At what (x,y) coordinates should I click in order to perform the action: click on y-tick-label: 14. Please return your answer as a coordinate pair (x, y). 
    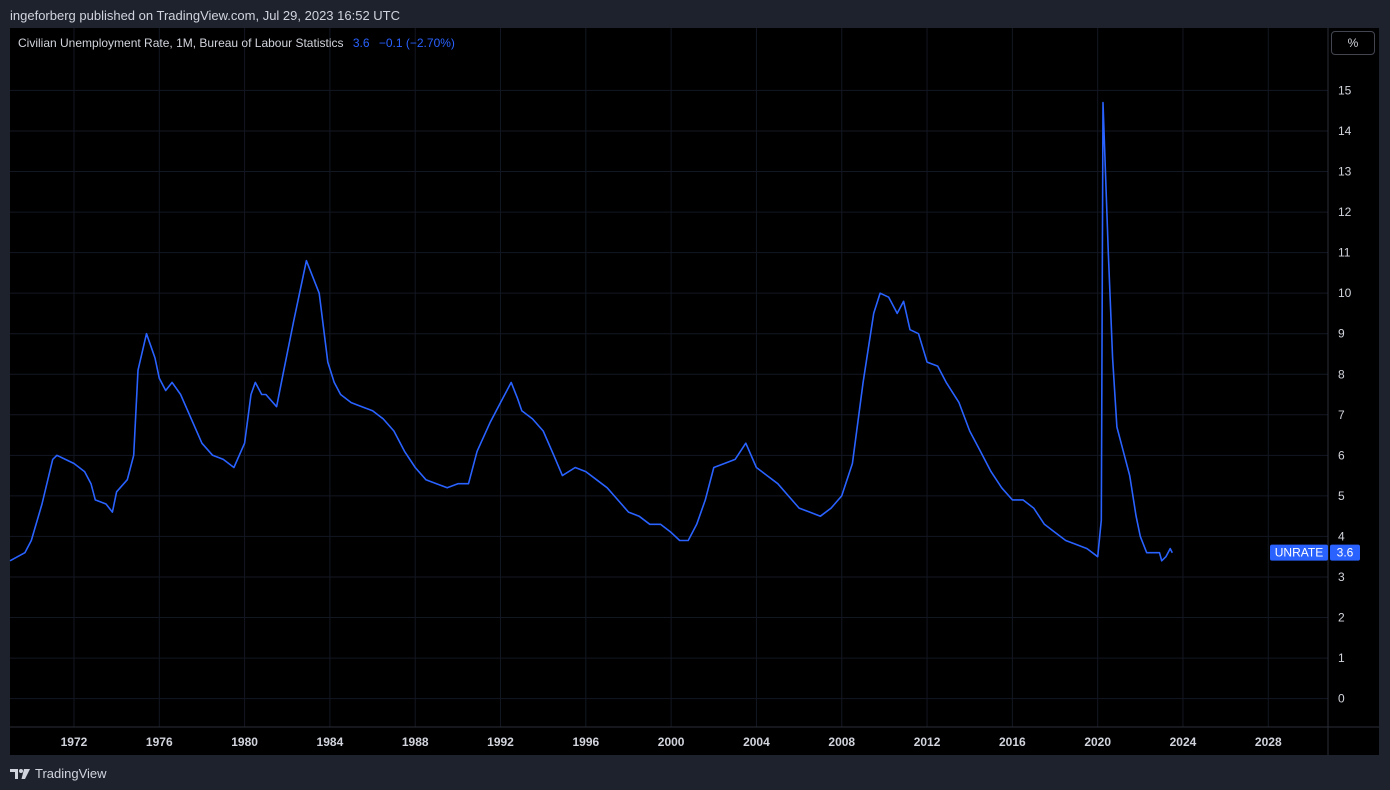
    Looking at the image, I should click on (1345, 131).